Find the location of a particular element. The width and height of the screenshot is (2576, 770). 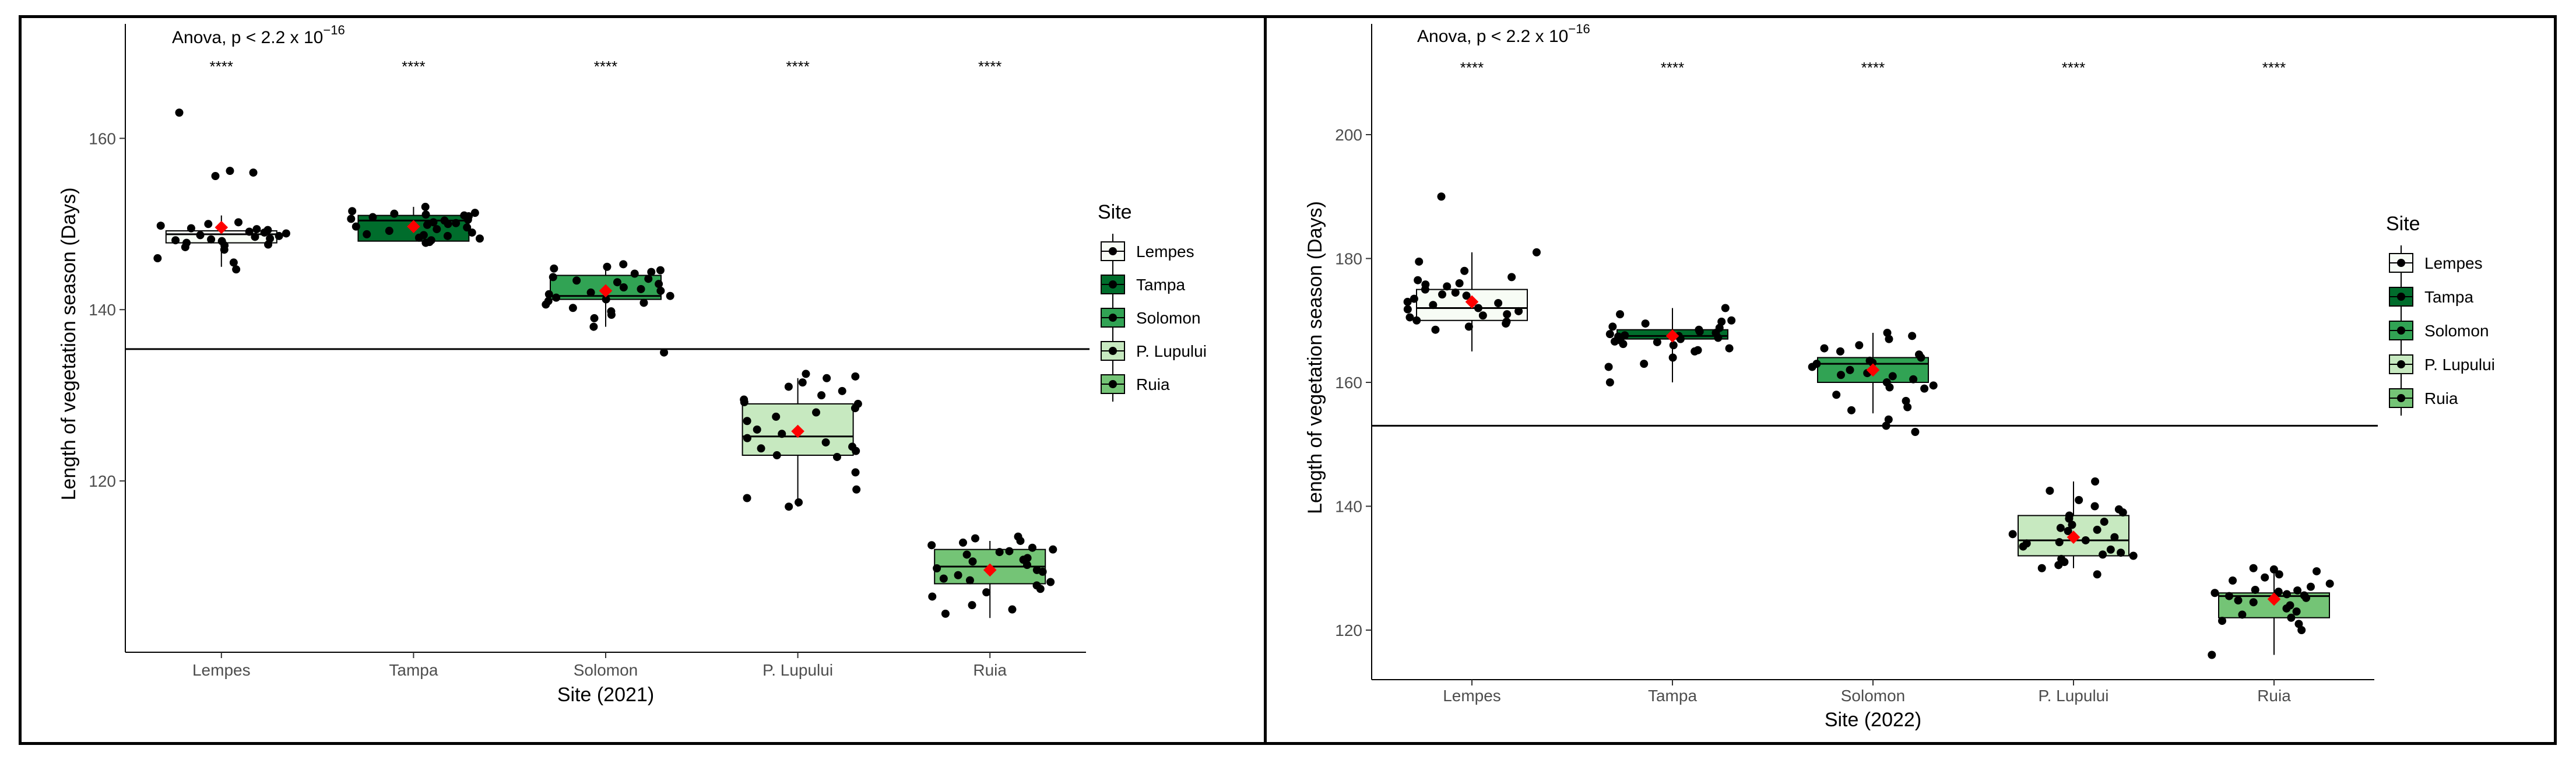

x-tick-label: P. Lupului is located at coordinates (2074, 696).